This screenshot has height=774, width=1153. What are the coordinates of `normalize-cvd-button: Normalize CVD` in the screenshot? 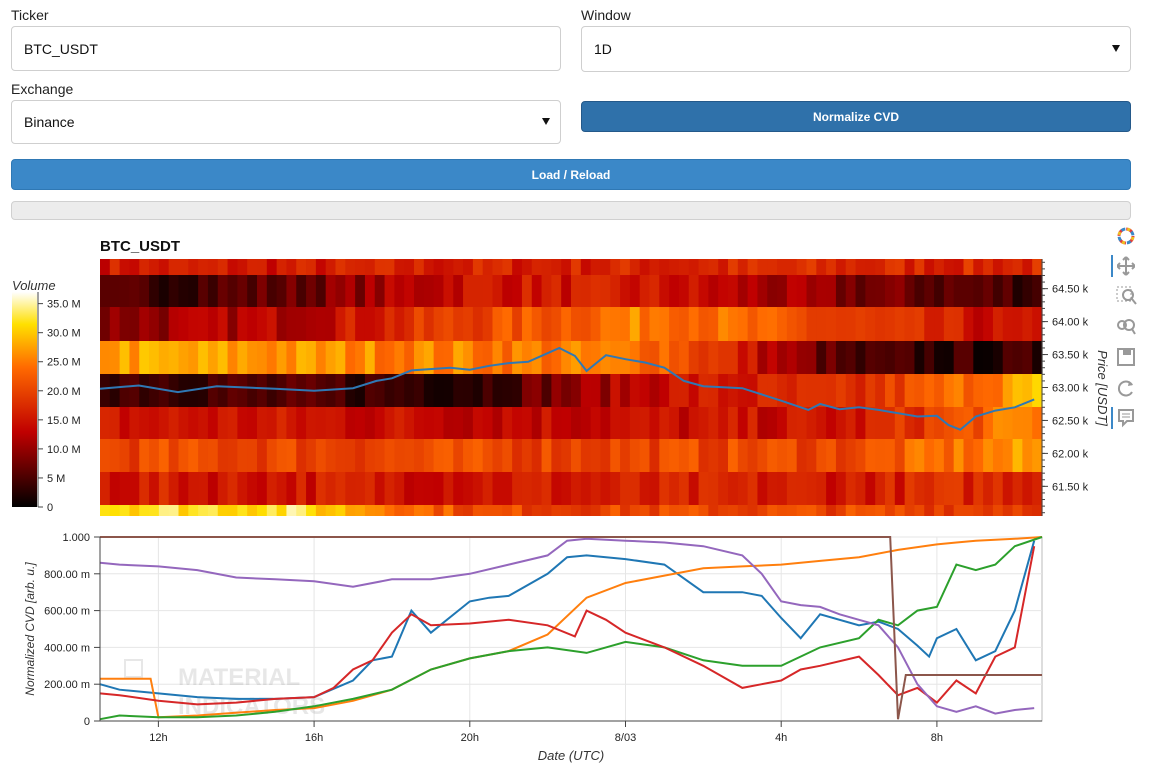 It's located at (856, 116).